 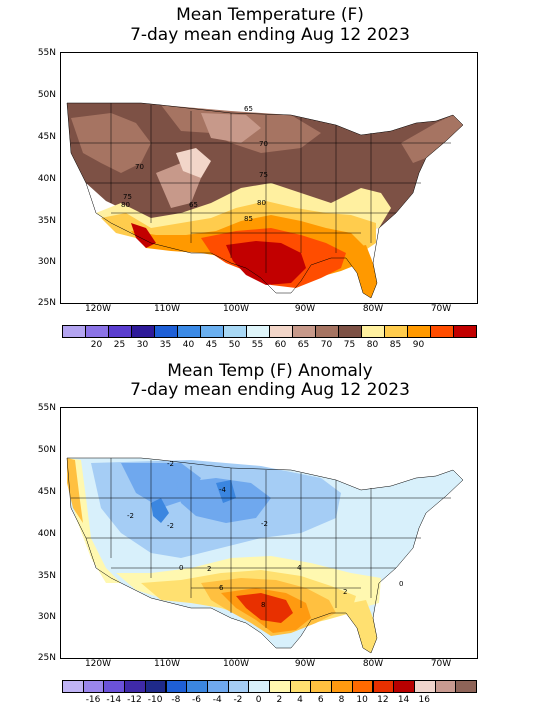 I want to click on contour-label: -4, so click(x=223, y=490).